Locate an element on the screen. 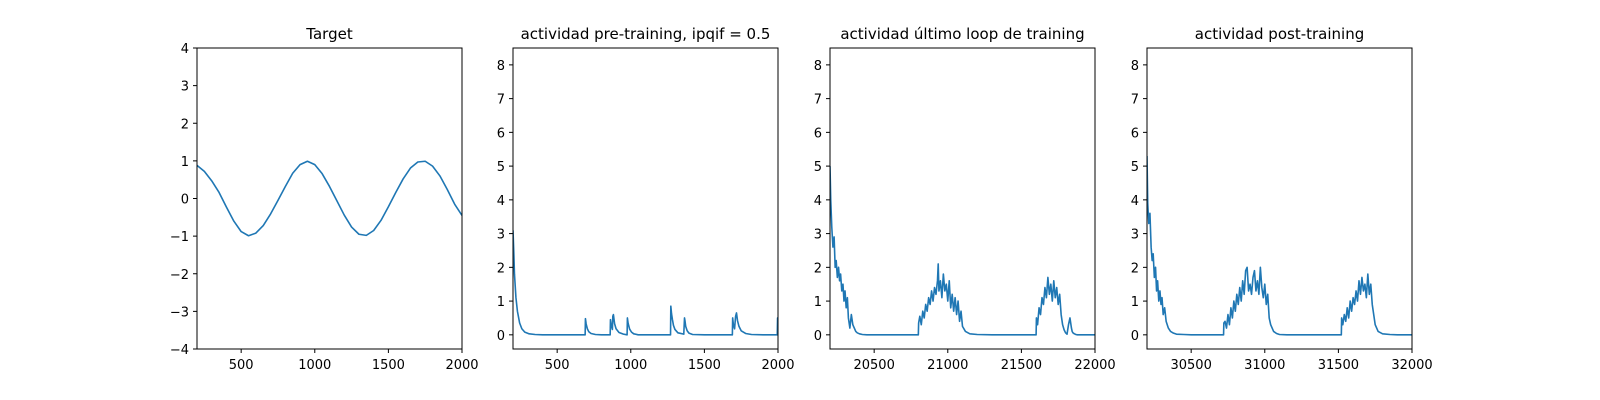 This screenshot has width=1600, height=400. y-tick-label: −3 is located at coordinates (179, 312).